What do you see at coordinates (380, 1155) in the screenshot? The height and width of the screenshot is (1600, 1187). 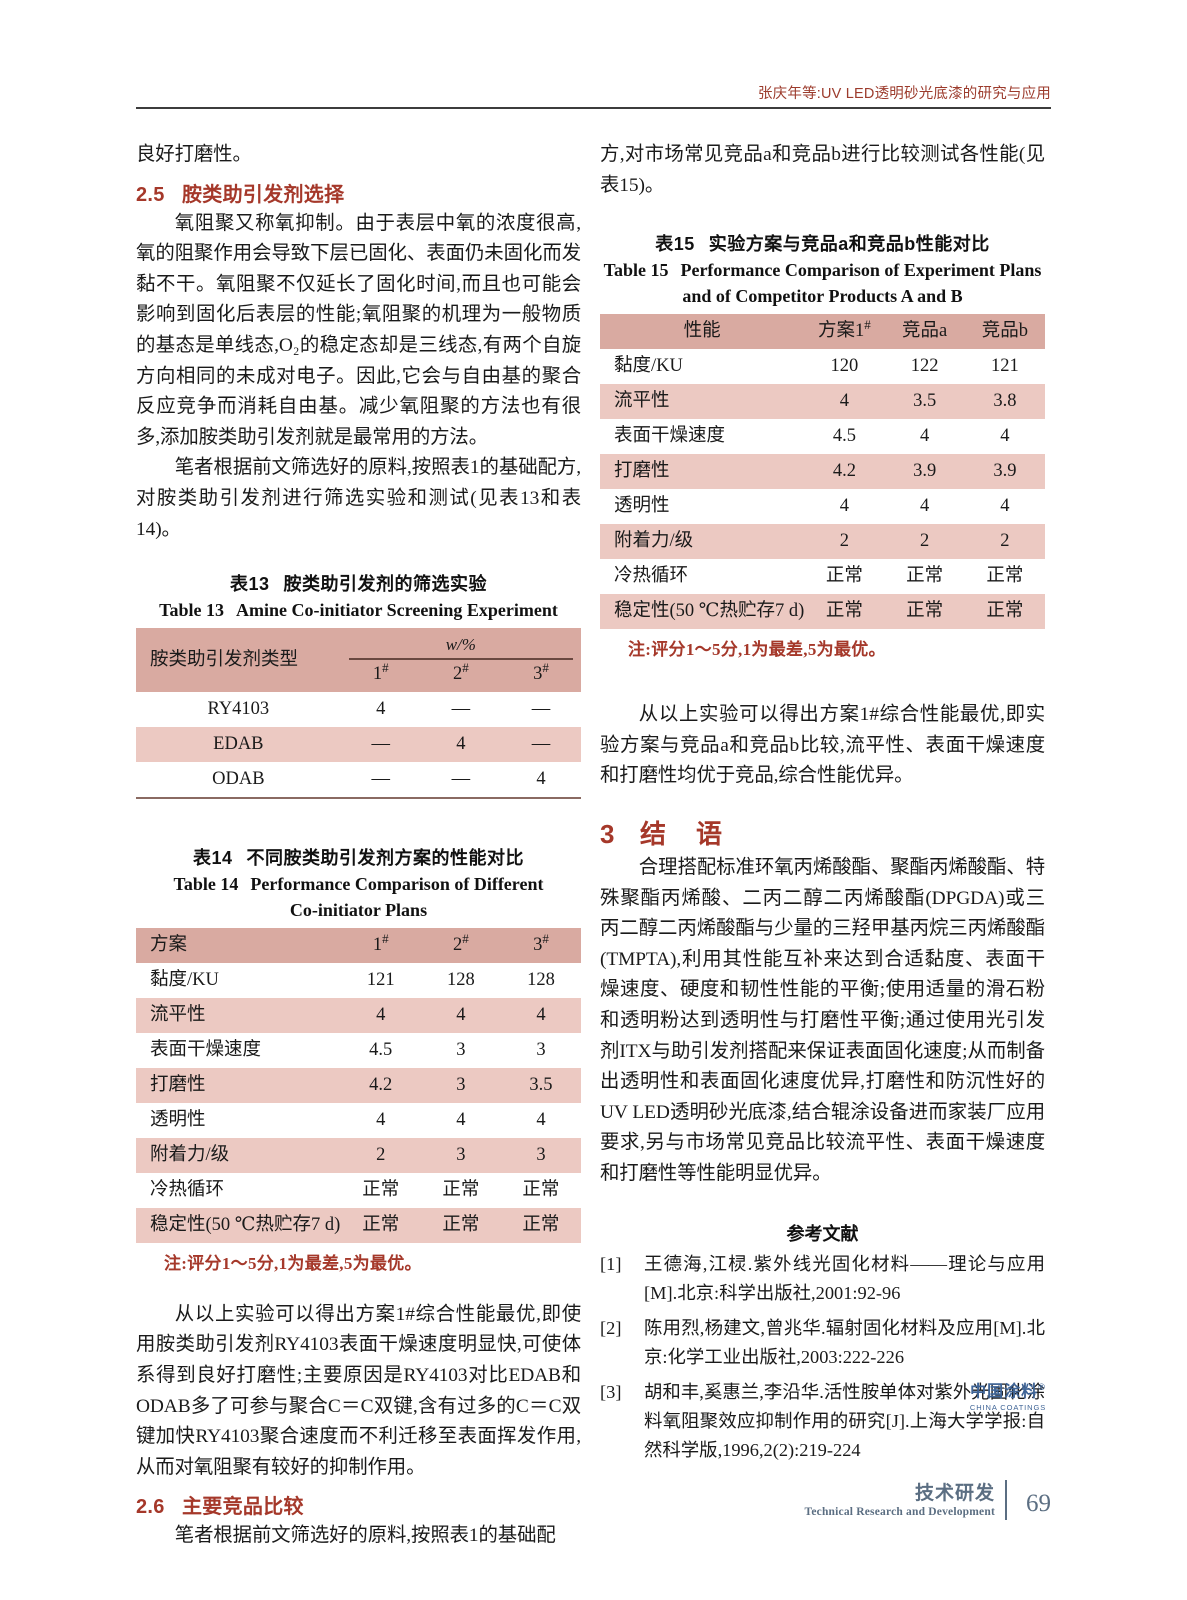 I see `table-14-cell-value: 2` at bounding box center [380, 1155].